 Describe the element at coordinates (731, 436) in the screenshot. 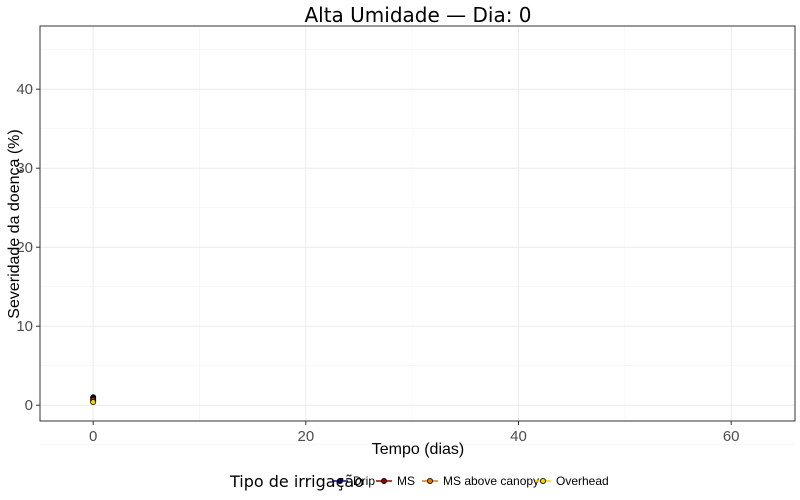

I see `x-tick-label: 60` at that location.